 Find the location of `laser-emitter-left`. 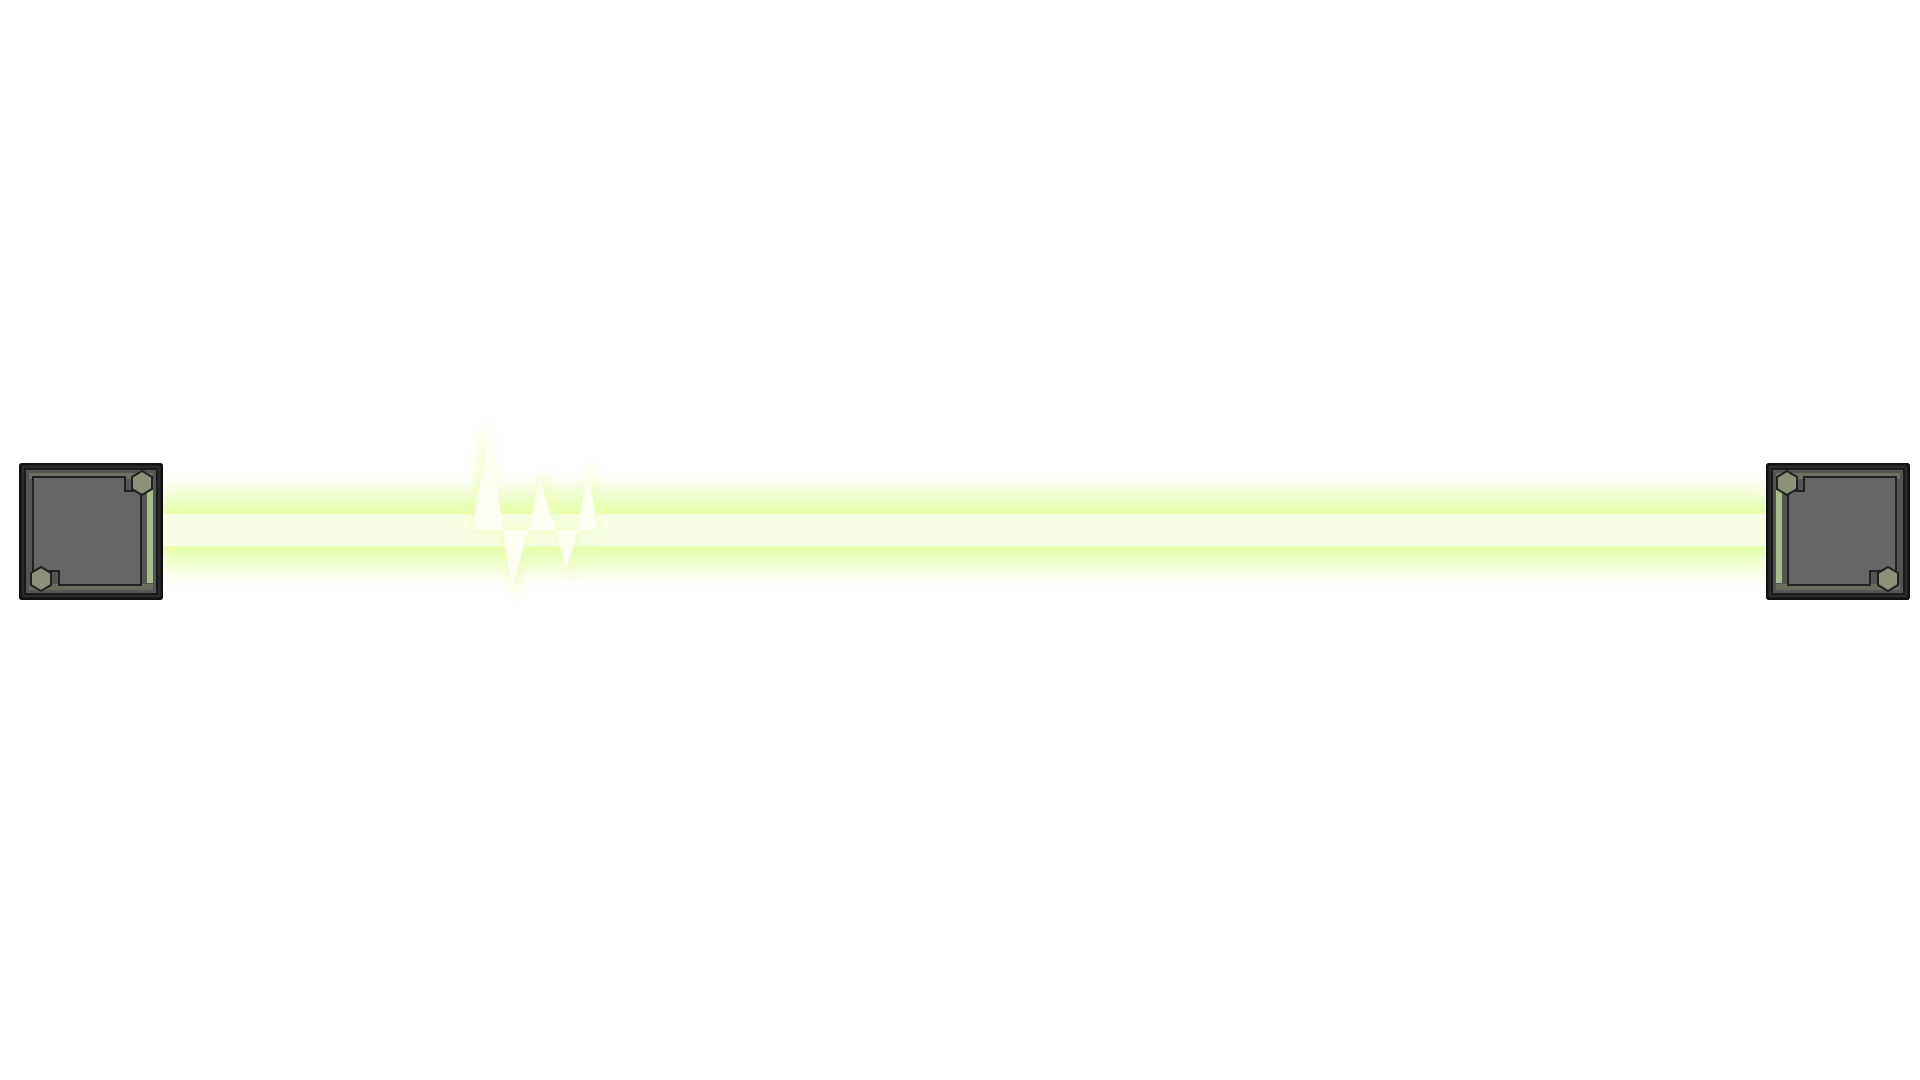

laser-emitter-left is located at coordinates (91, 531).